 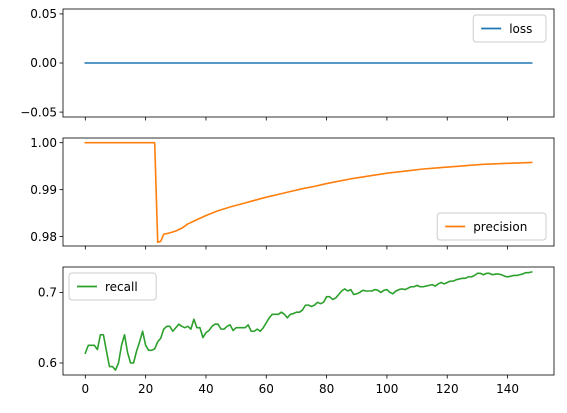 I want to click on x-tick-label: 40, so click(x=205, y=389).